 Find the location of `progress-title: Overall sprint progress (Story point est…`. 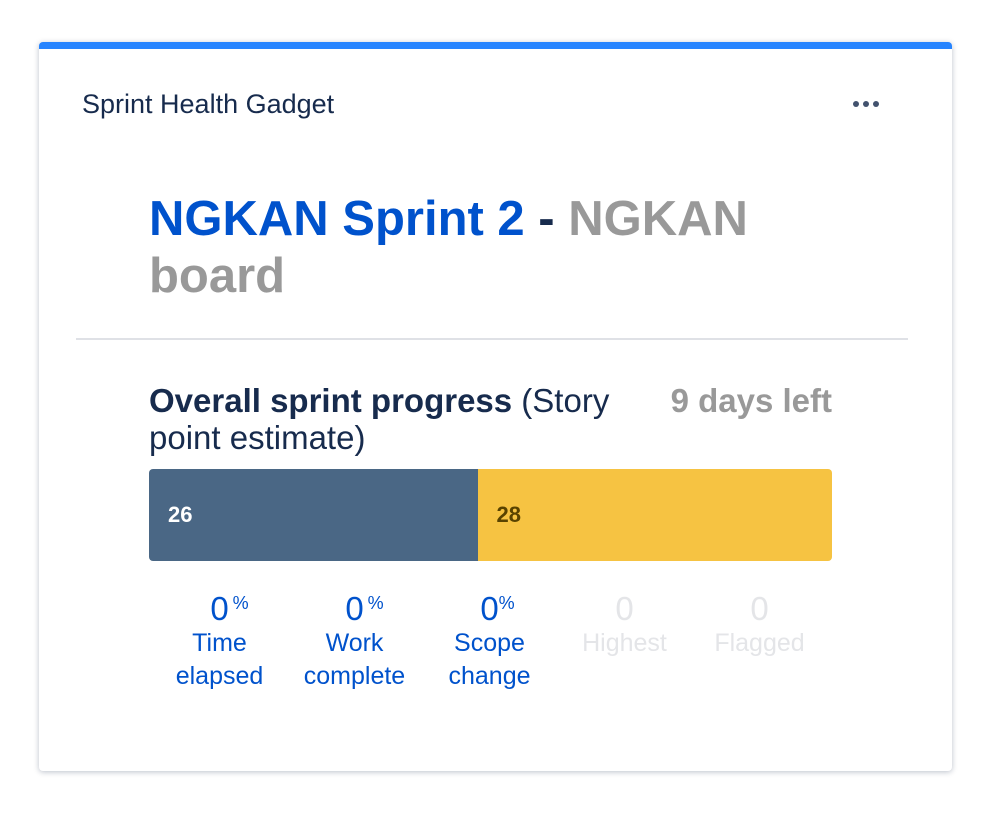

progress-title: Overall sprint progress (Story point est… is located at coordinates (409, 419).